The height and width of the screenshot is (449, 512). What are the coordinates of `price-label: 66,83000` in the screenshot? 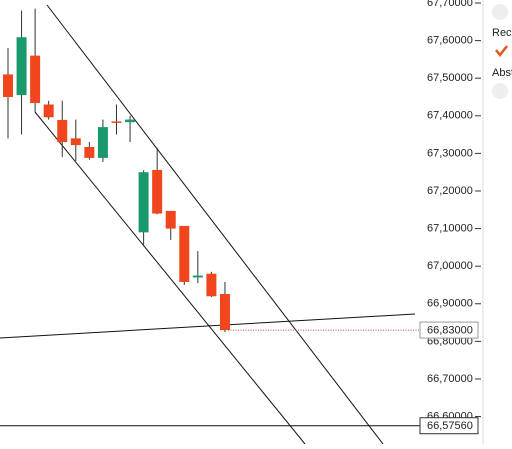 It's located at (450, 330).